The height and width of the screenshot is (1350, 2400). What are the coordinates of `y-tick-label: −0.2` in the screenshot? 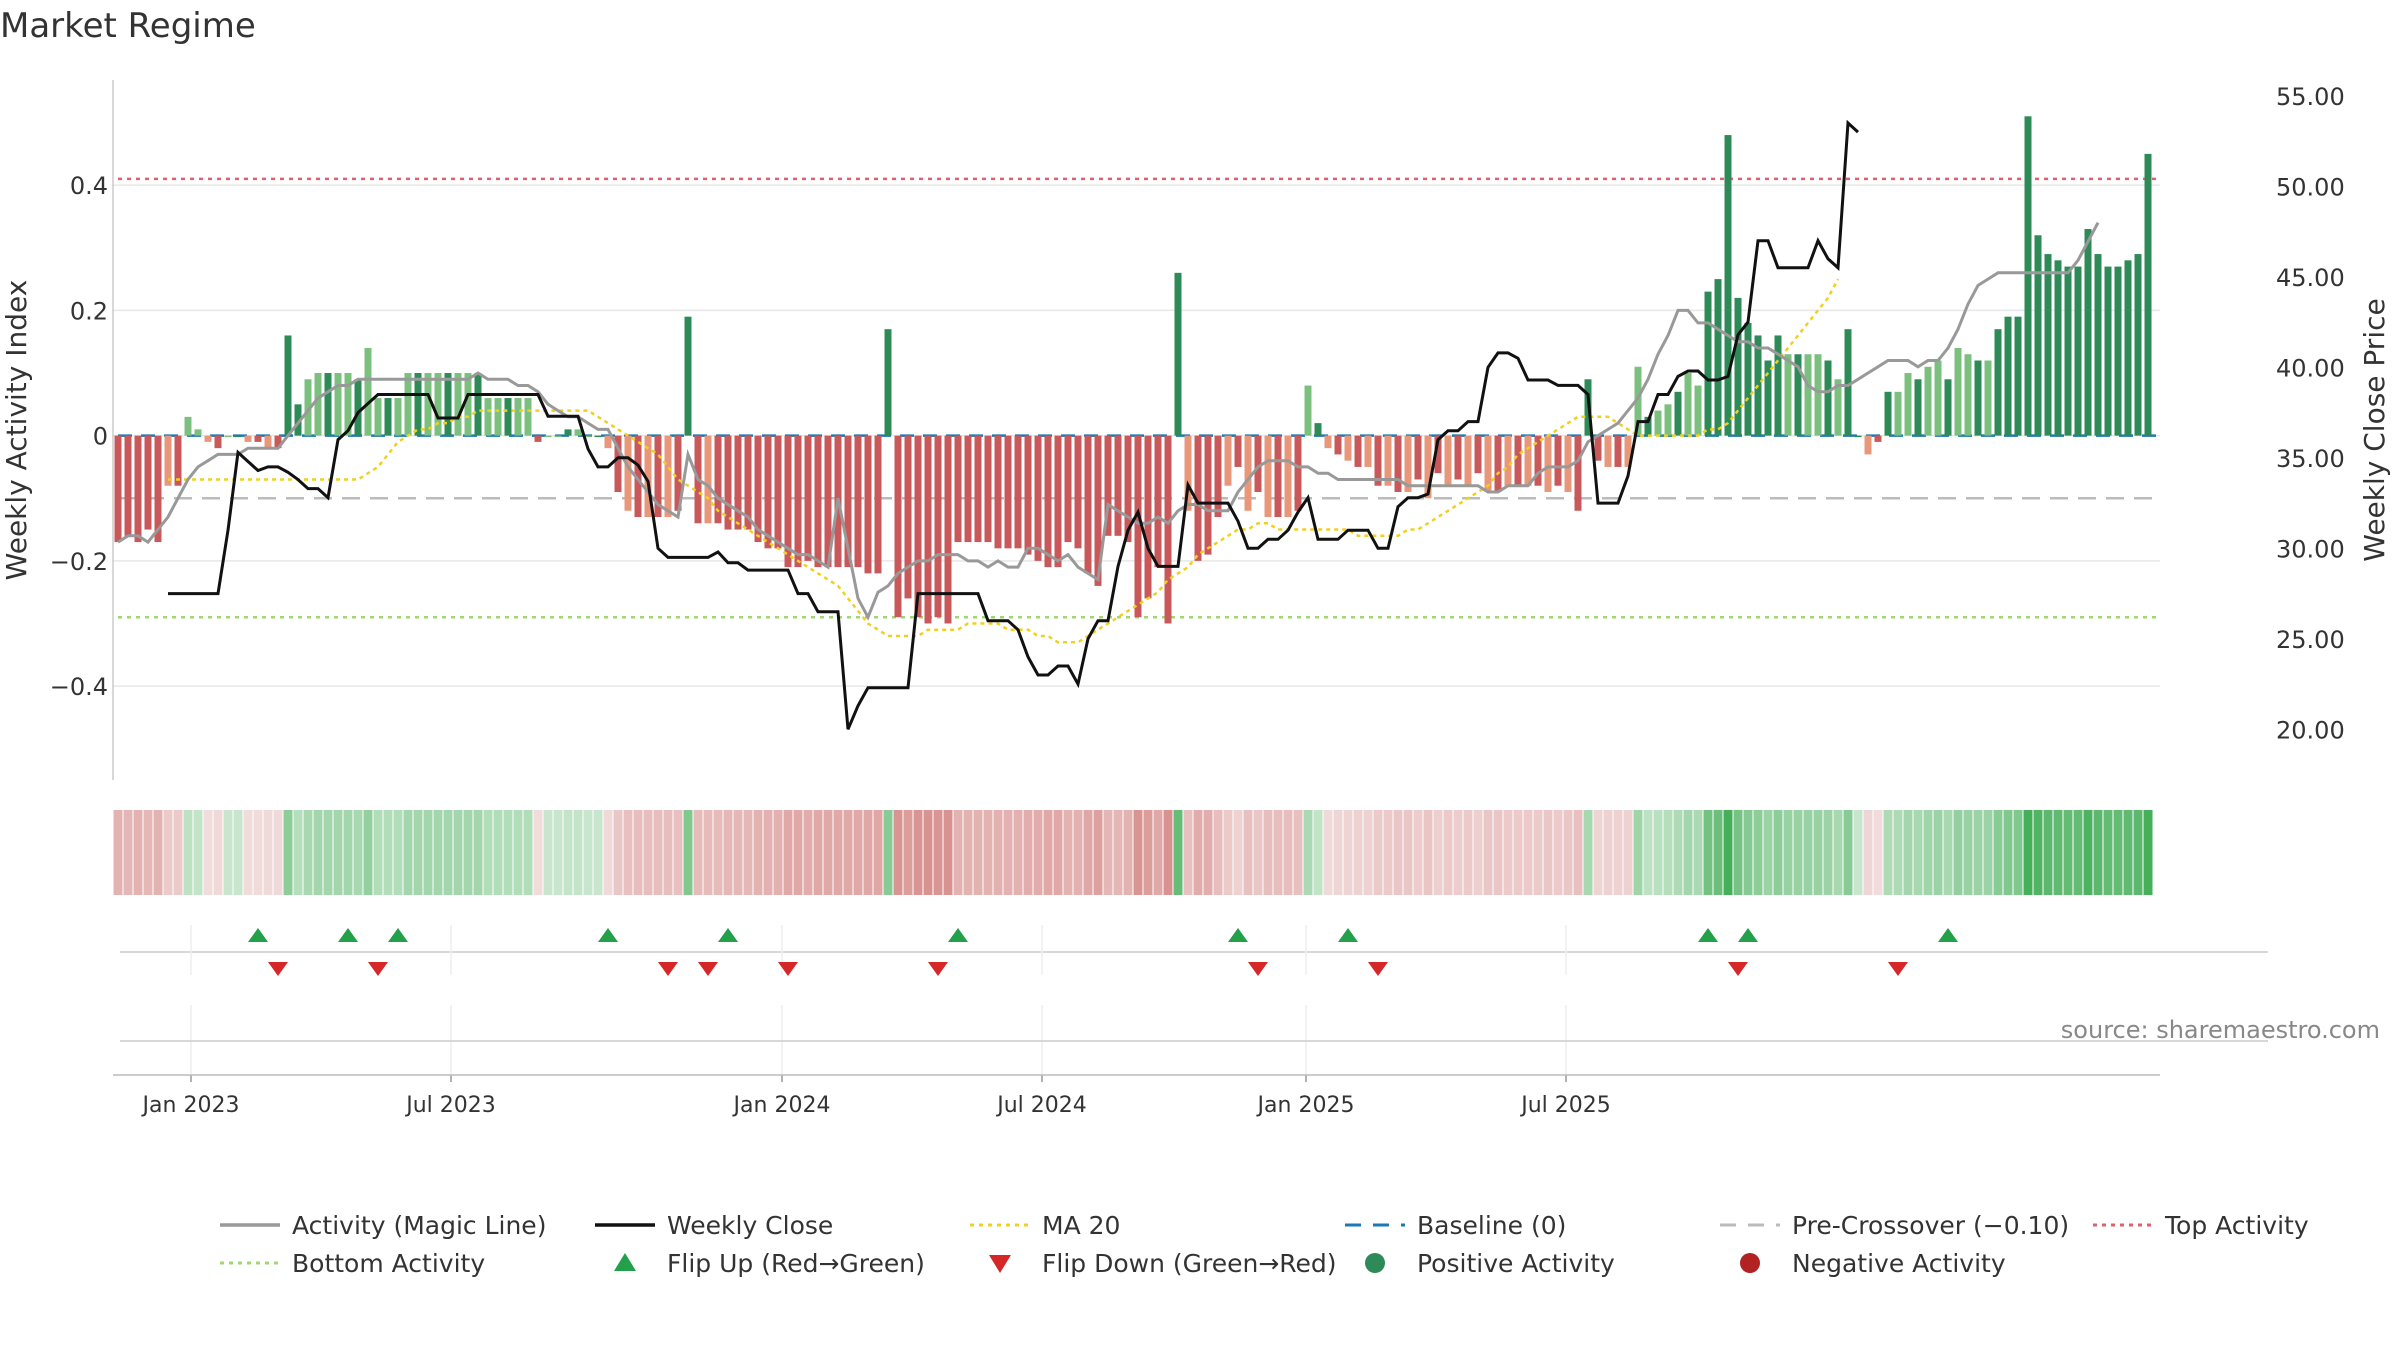 It's located at (79, 562).